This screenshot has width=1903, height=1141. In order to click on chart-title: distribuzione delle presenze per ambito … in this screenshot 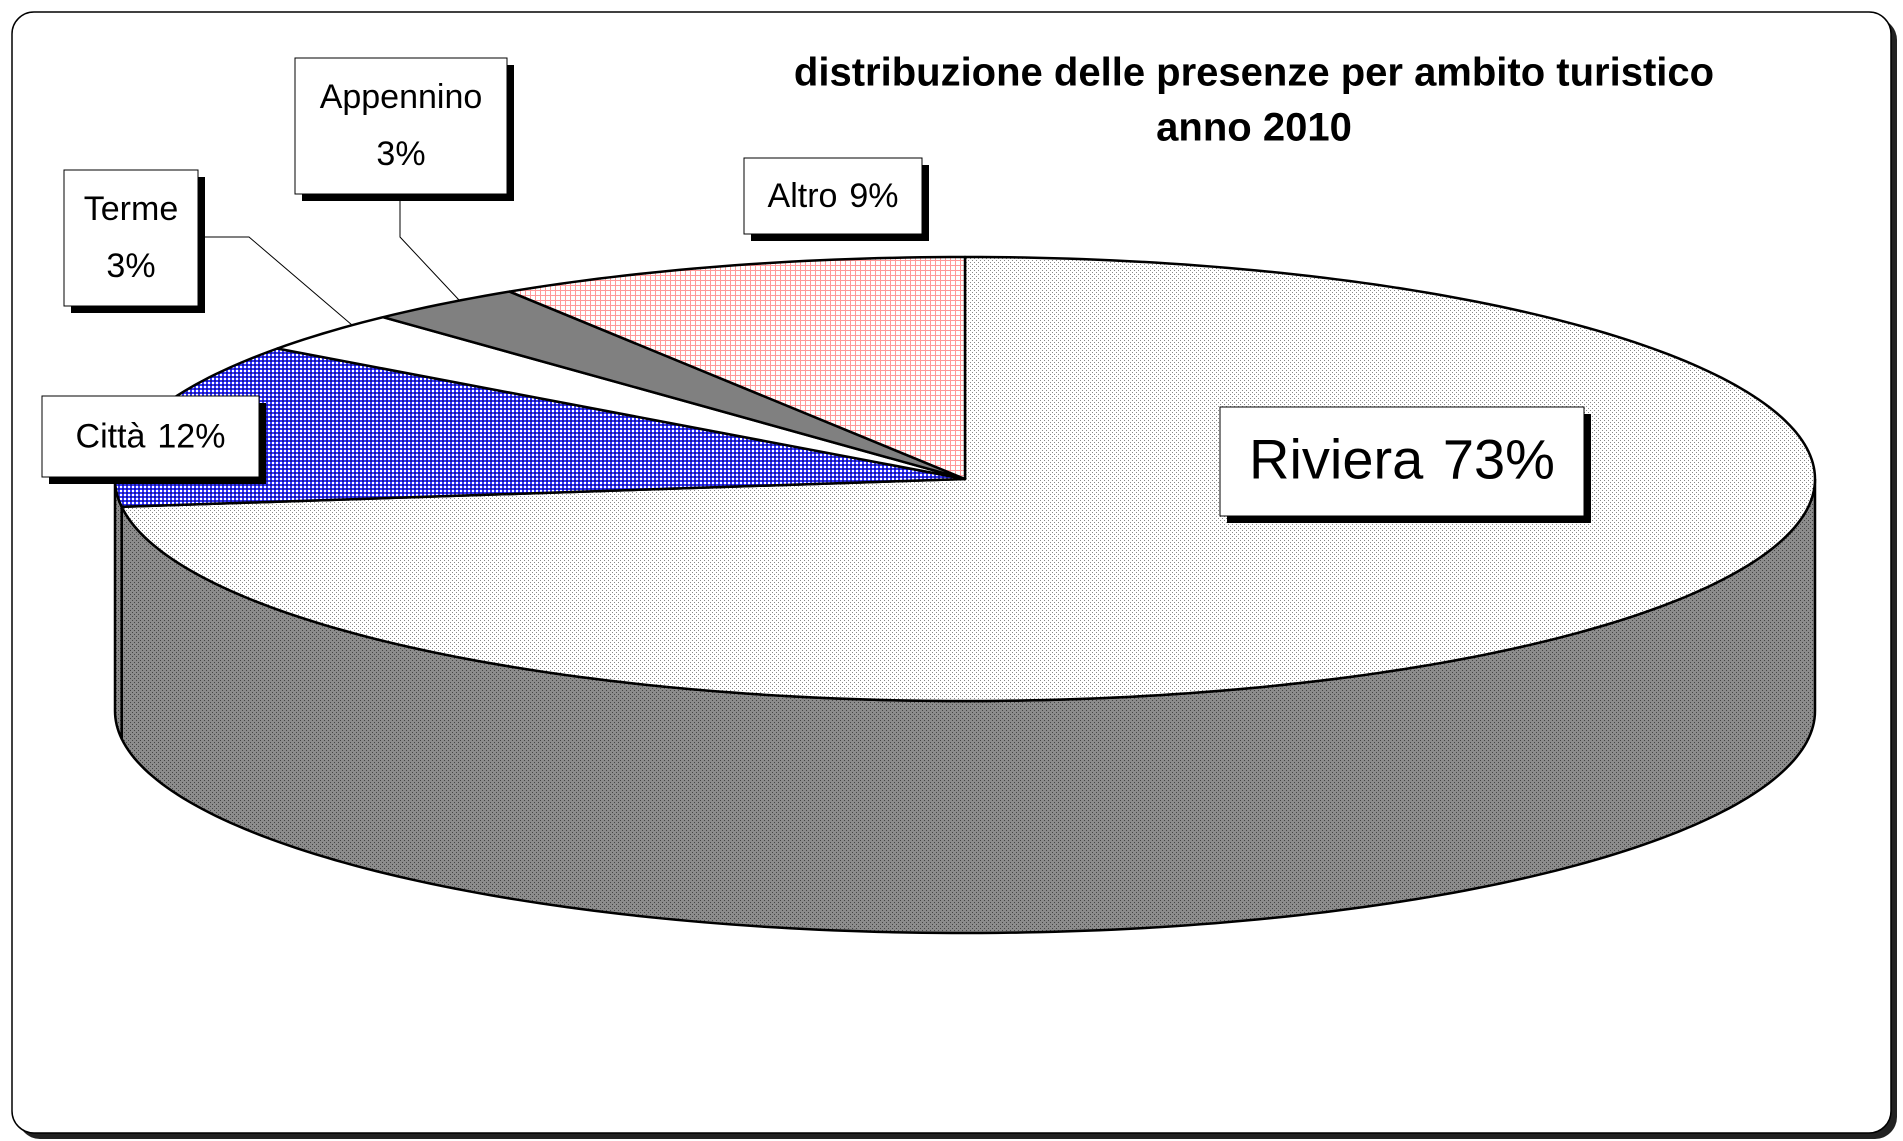, I will do `click(1254, 73)`.